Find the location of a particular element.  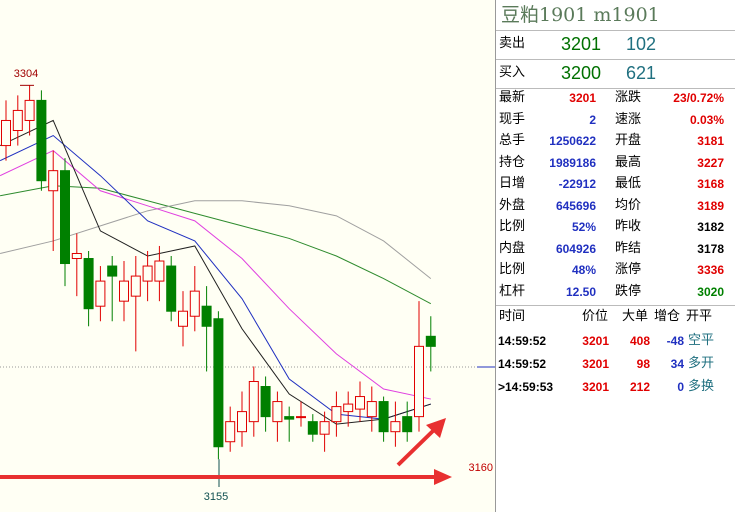

trade-type: 空平 is located at coordinates (701, 340).